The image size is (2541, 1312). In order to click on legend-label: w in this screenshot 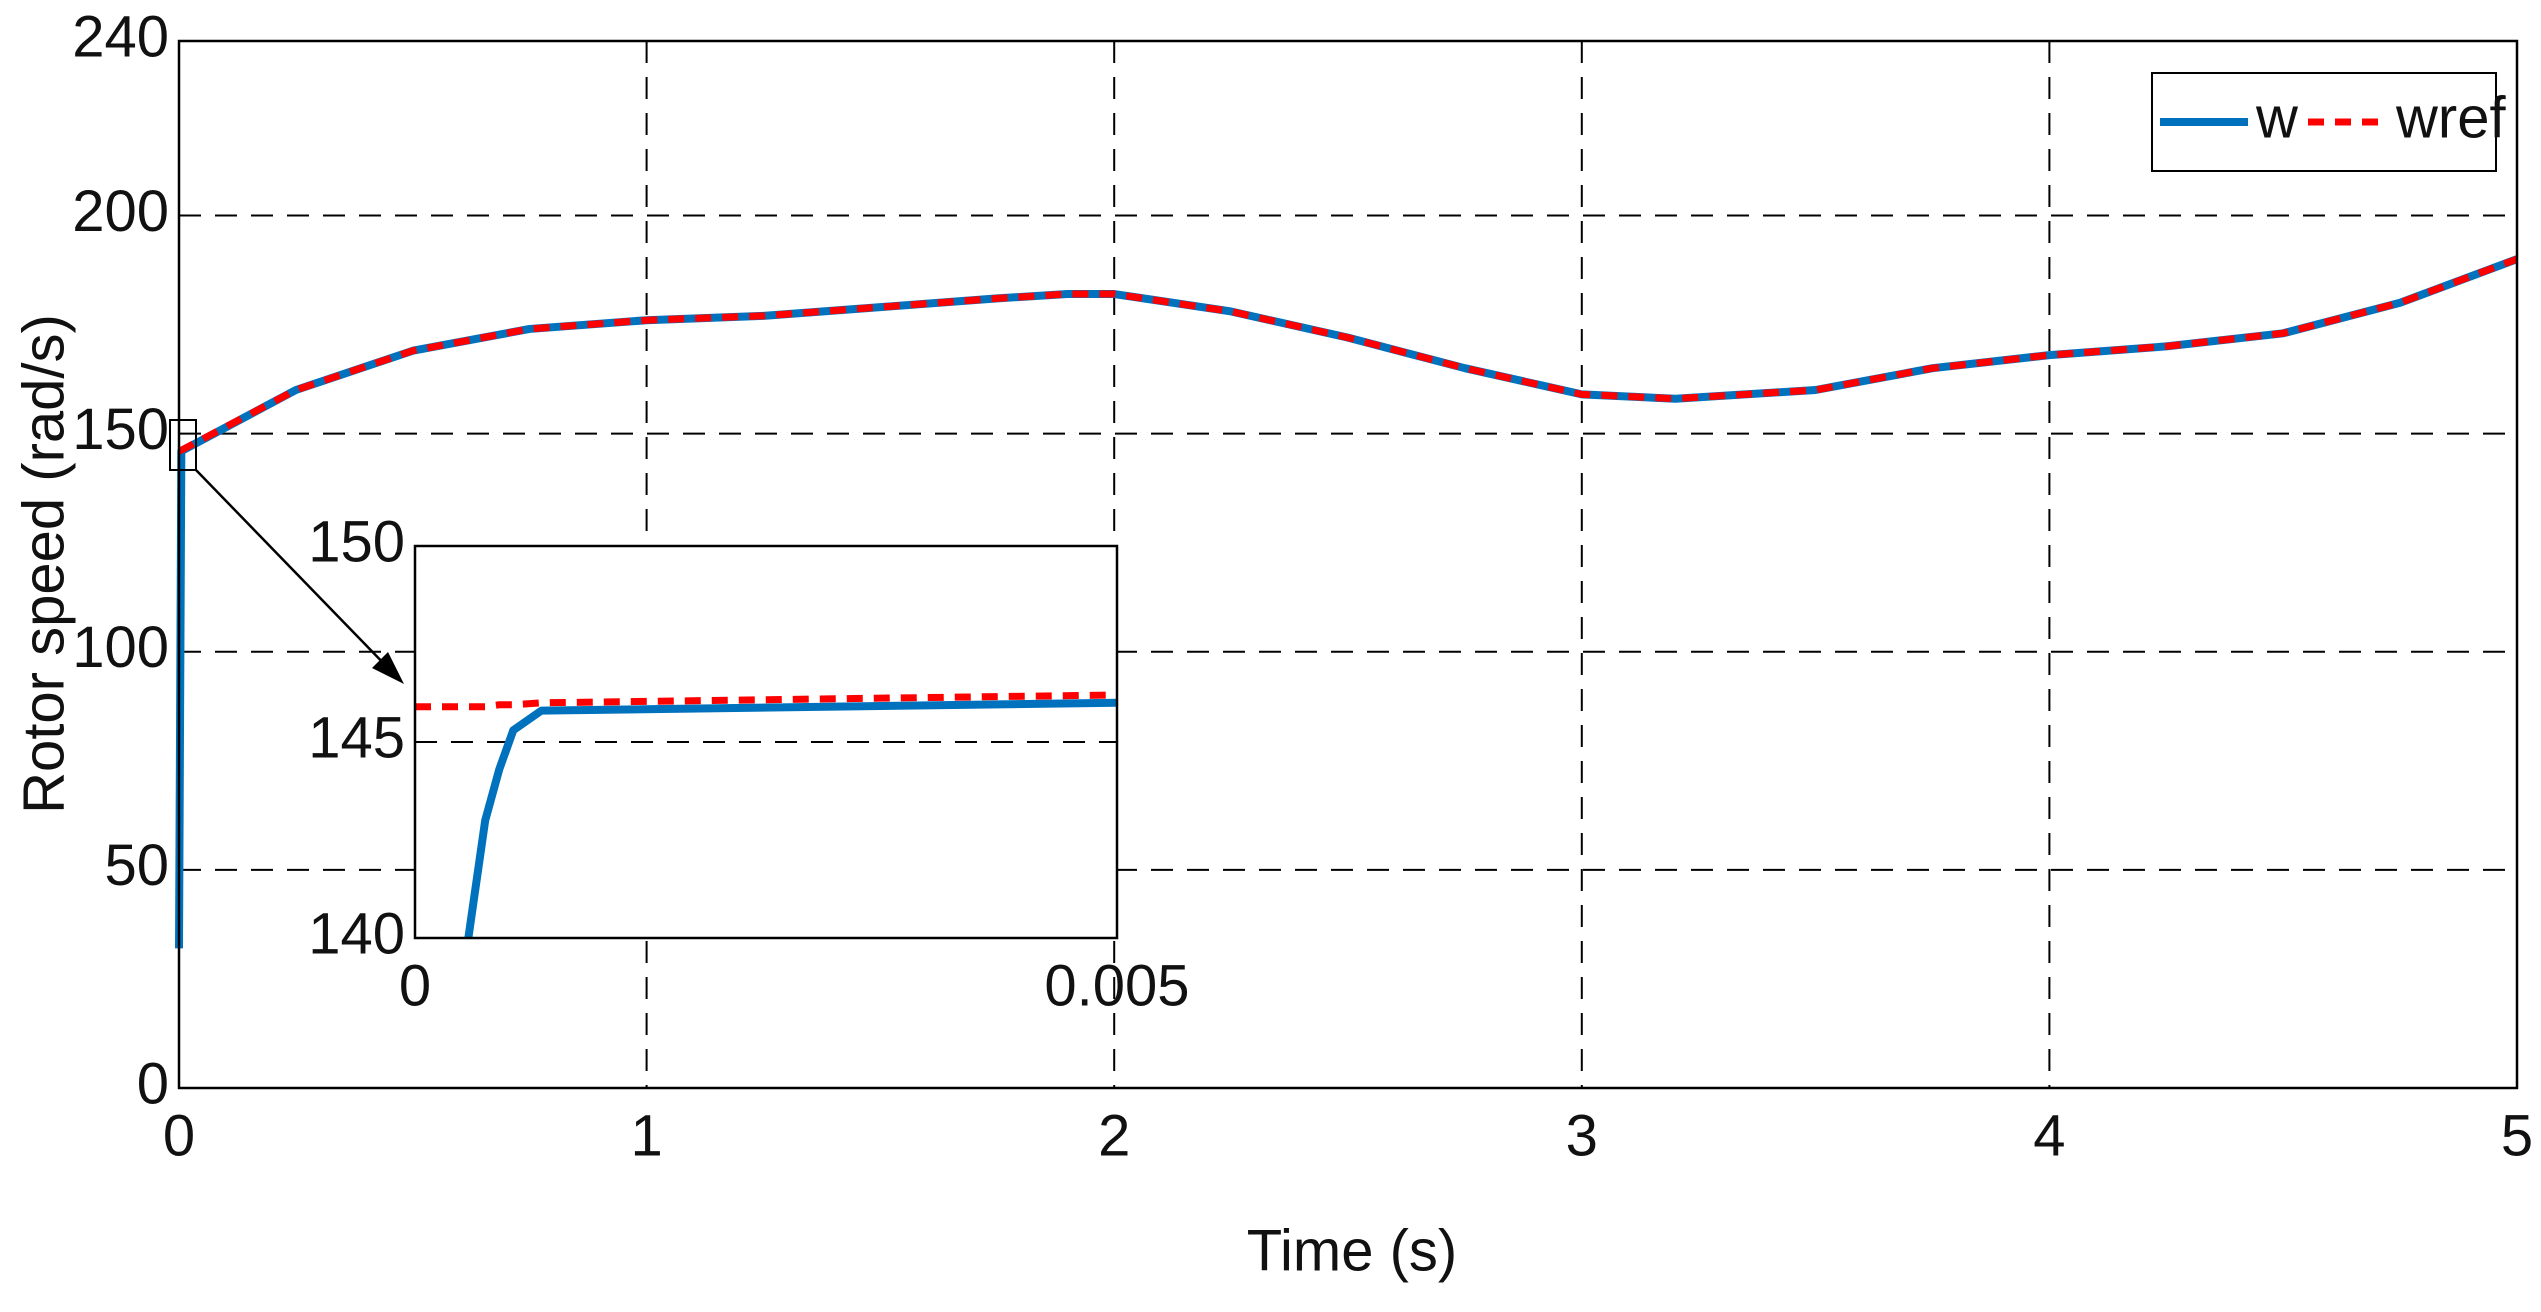, I will do `click(2277, 117)`.